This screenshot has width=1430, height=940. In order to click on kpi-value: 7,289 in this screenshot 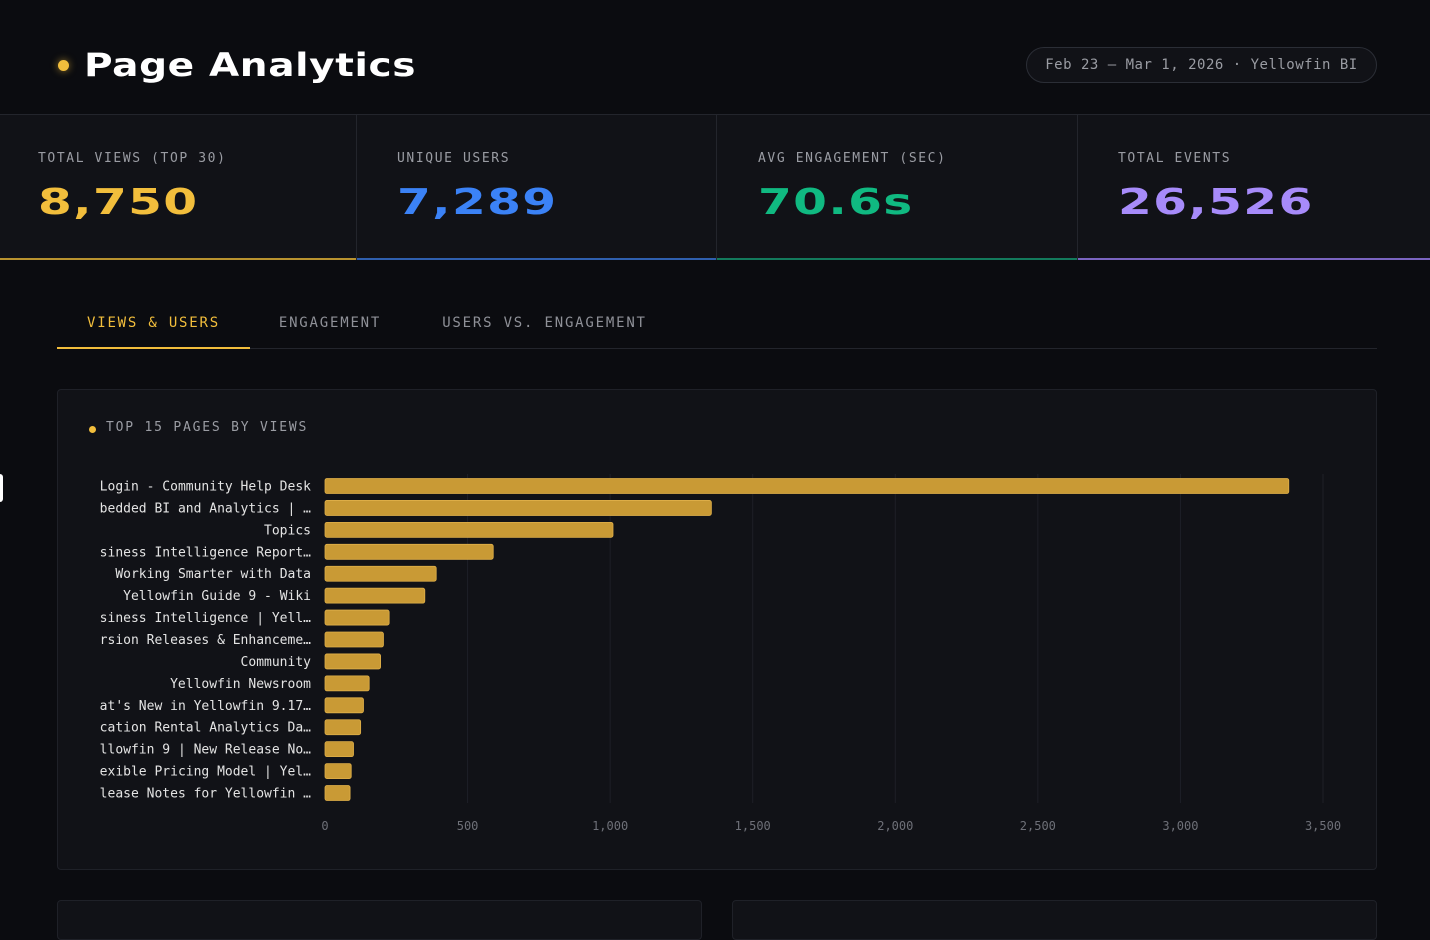, I will do `click(477, 202)`.